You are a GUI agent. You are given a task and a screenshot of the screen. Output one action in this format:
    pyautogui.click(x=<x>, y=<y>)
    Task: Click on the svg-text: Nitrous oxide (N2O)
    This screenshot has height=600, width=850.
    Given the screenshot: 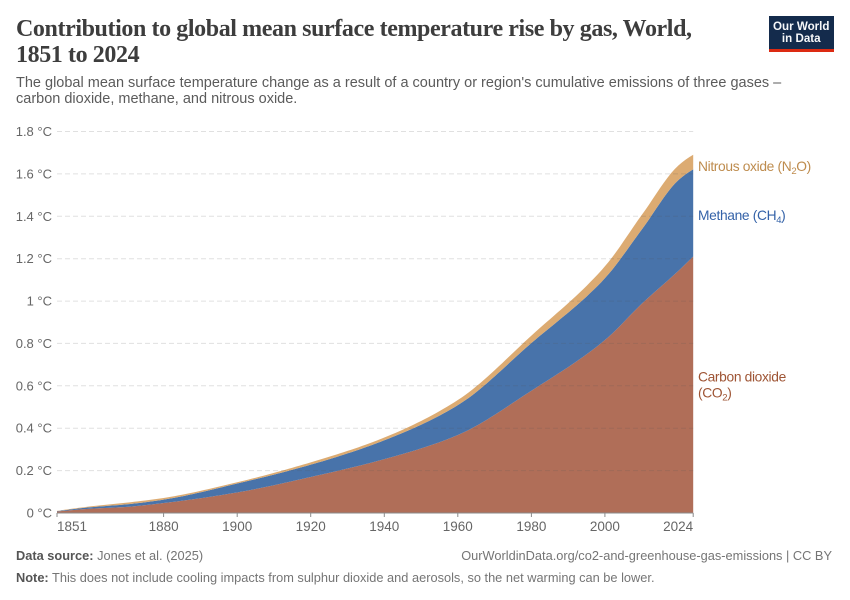 What is the action you would take?
    pyautogui.click(x=754, y=168)
    